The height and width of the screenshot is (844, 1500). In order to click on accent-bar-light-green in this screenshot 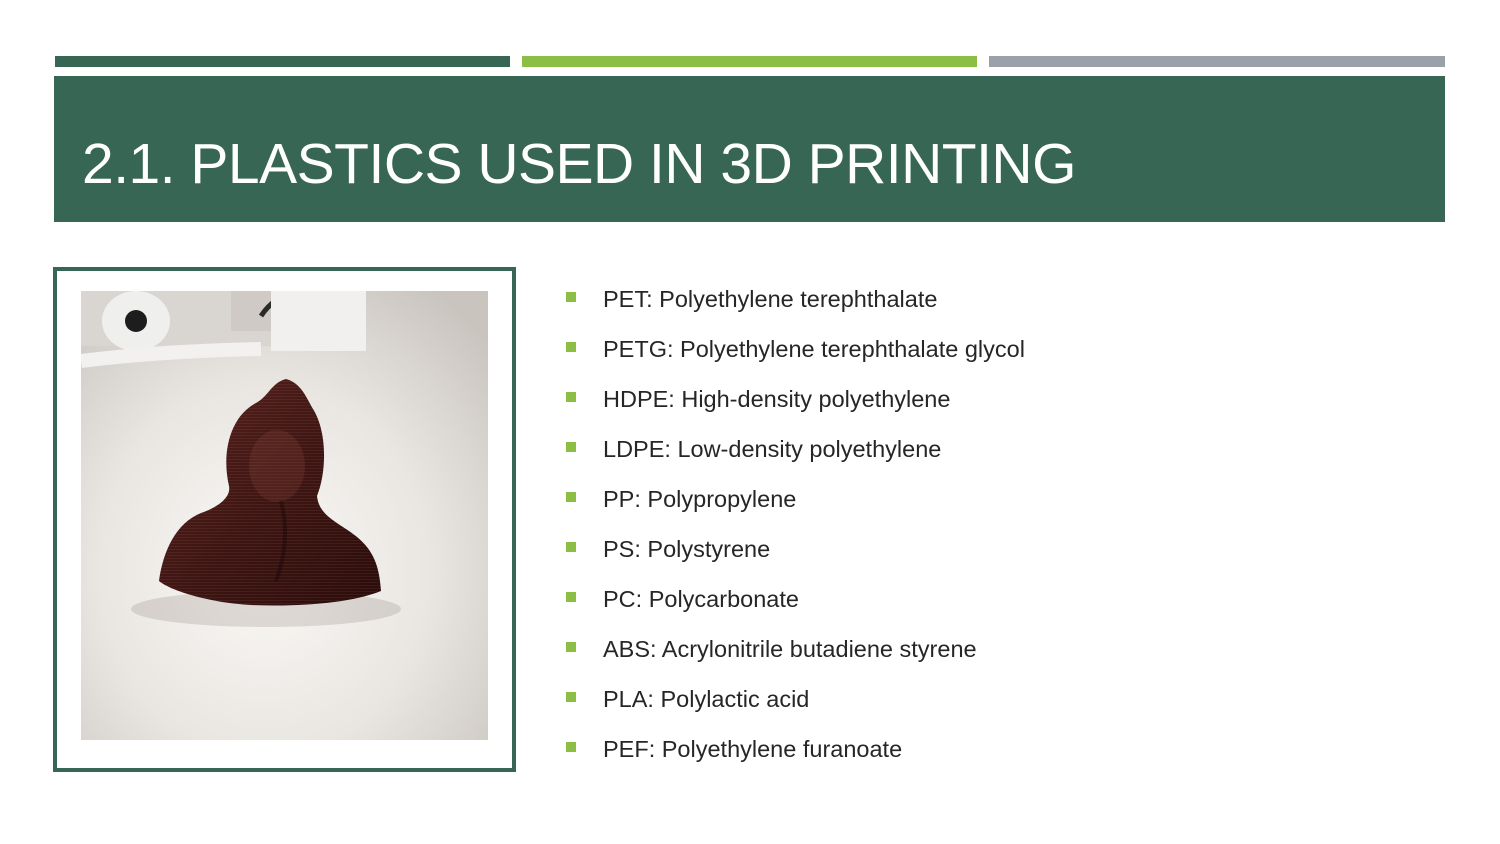, I will do `click(749, 61)`.